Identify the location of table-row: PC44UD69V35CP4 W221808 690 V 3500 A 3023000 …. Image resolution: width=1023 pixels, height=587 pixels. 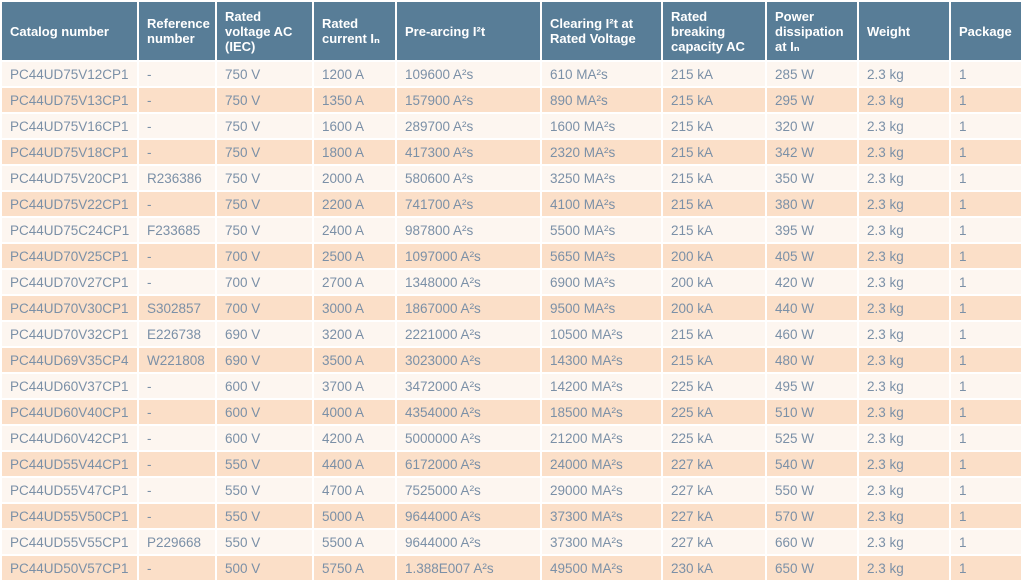
(511, 360).